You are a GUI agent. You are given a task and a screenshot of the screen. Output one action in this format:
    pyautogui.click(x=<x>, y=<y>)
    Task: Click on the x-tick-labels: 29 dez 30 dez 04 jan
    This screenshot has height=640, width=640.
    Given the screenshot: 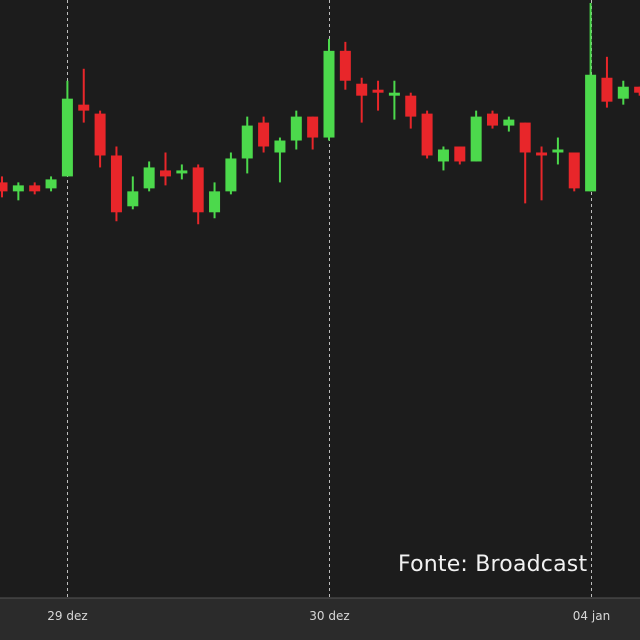 What is the action you would take?
    pyautogui.click(x=328, y=616)
    